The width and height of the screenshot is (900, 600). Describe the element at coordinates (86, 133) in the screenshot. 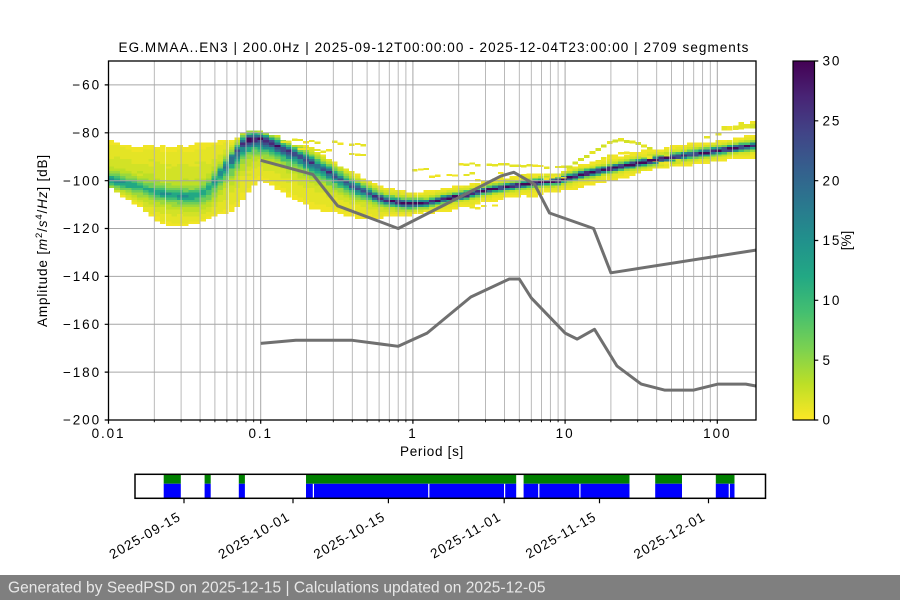

I see `svg-text: −80` at that location.